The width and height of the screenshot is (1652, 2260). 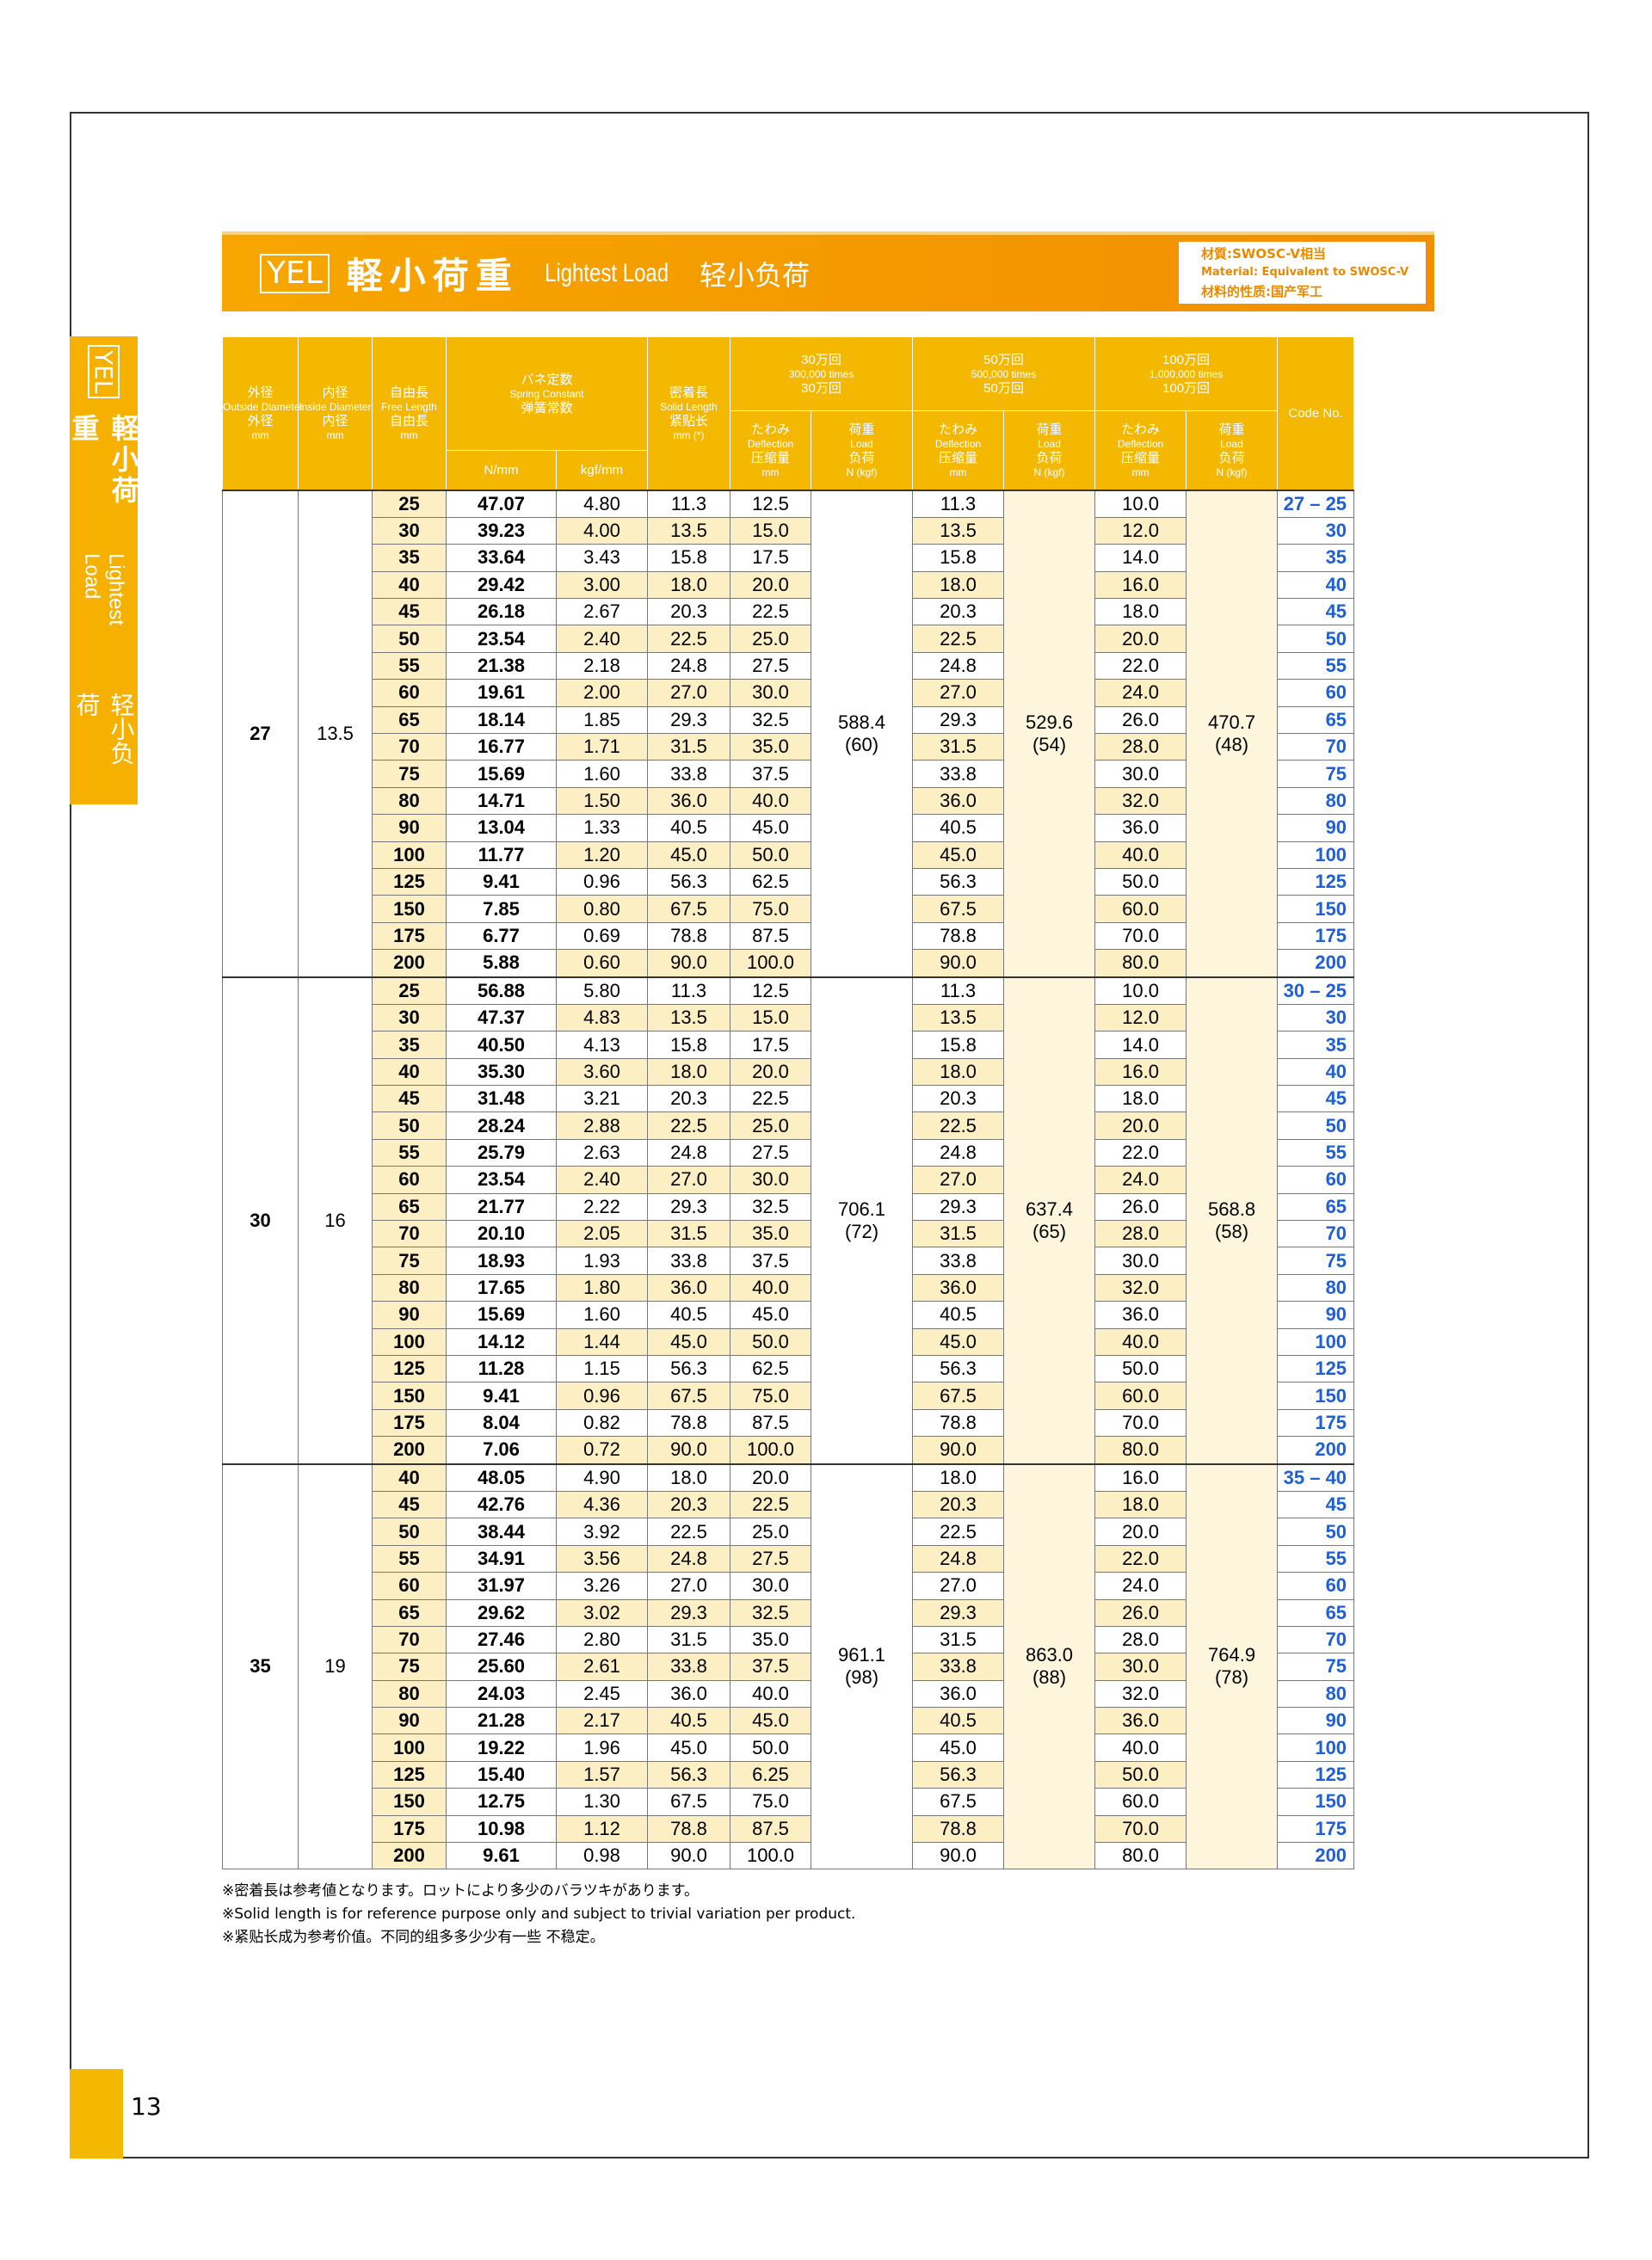 What do you see at coordinates (688, 1504) in the screenshot?
I see `solid-length: 20.3` at bounding box center [688, 1504].